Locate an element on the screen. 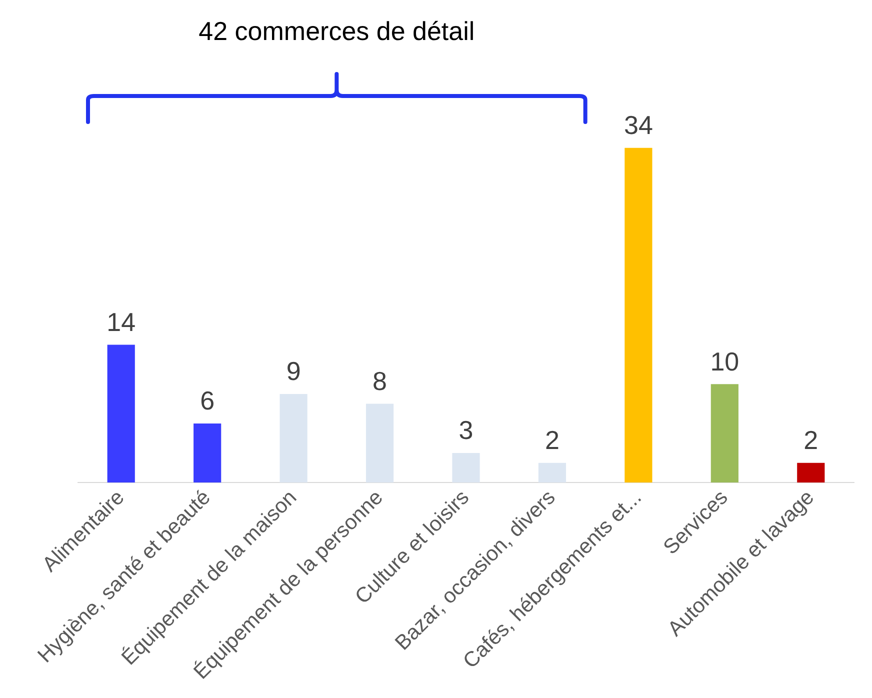  data-label: 6 is located at coordinates (207, 401).